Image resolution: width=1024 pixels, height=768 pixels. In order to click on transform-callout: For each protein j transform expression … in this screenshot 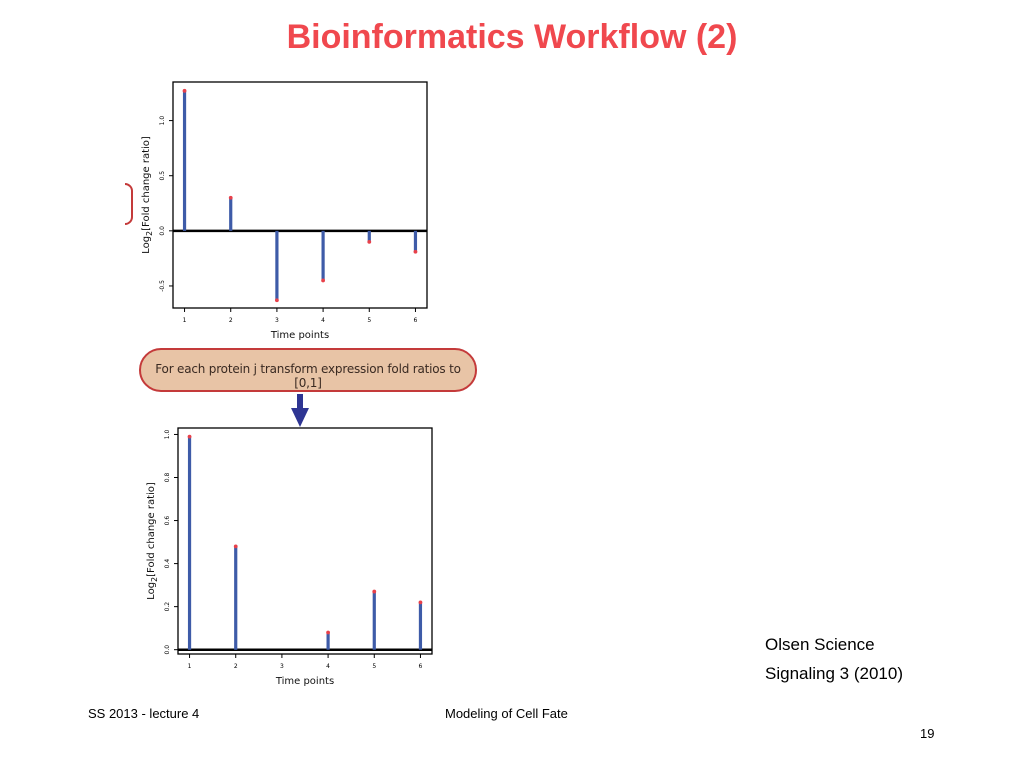, I will do `click(308, 370)`.